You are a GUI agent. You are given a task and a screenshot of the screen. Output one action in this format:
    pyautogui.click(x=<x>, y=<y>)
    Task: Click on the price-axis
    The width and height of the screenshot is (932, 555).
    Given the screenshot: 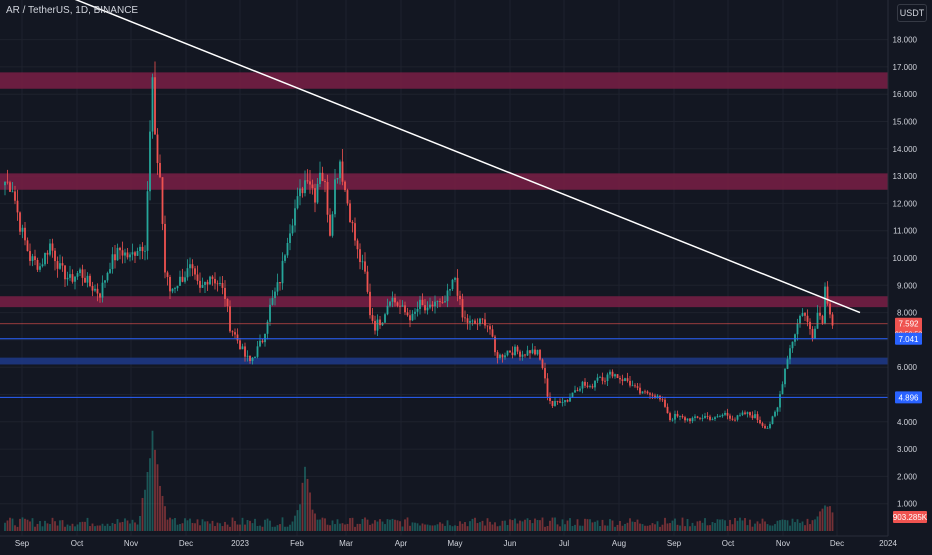 What is the action you would take?
    pyautogui.click(x=910, y=268)
    